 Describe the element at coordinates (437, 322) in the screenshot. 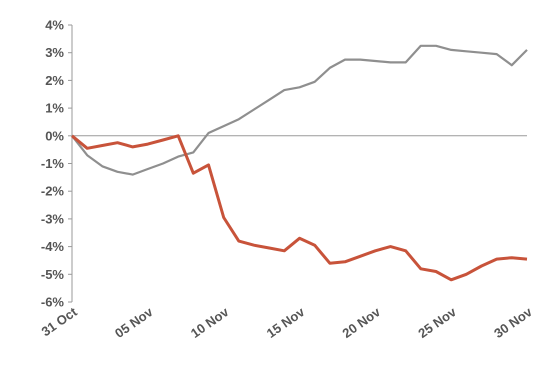

I see `x-tick-label: 25 Nov` at that location.